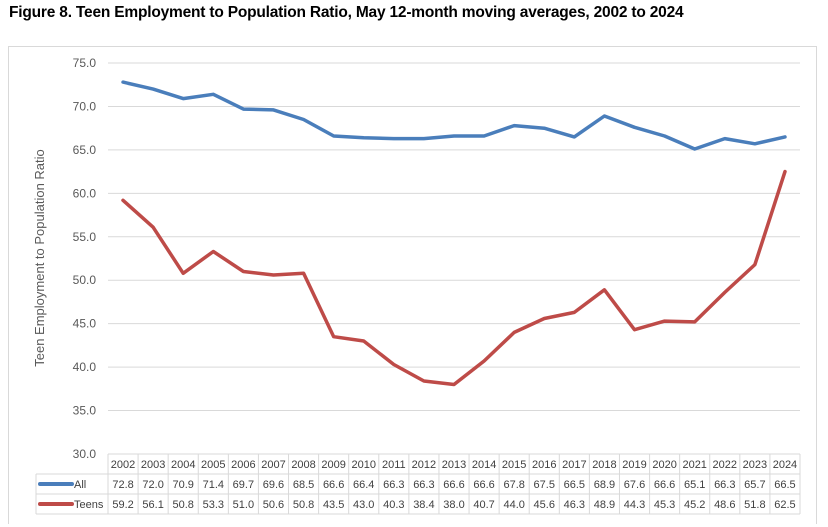 This screenshot has width=828, height=527. I want to click on legend-label-all: All, so click(80, 485).